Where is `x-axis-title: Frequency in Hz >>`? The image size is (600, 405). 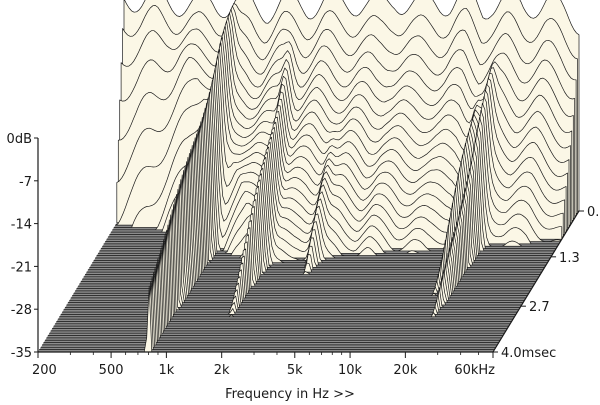
x-axis-title: Frequency in Hz >> is located at coordinates (290, 394).